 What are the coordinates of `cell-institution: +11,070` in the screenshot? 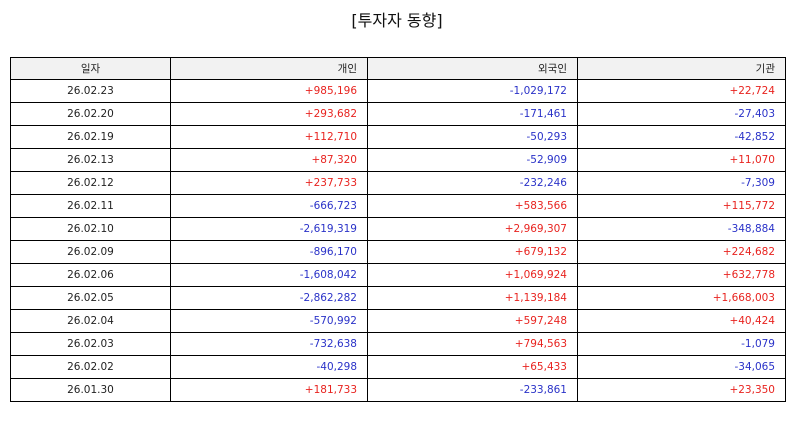 It's located at (681, 160).